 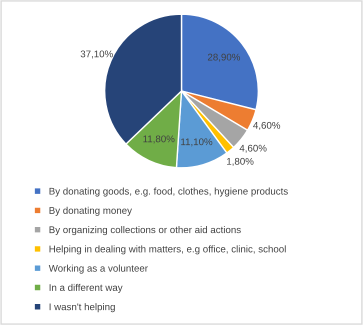 I want to click on data-label: 11,10%, so click(x=196, y=142).